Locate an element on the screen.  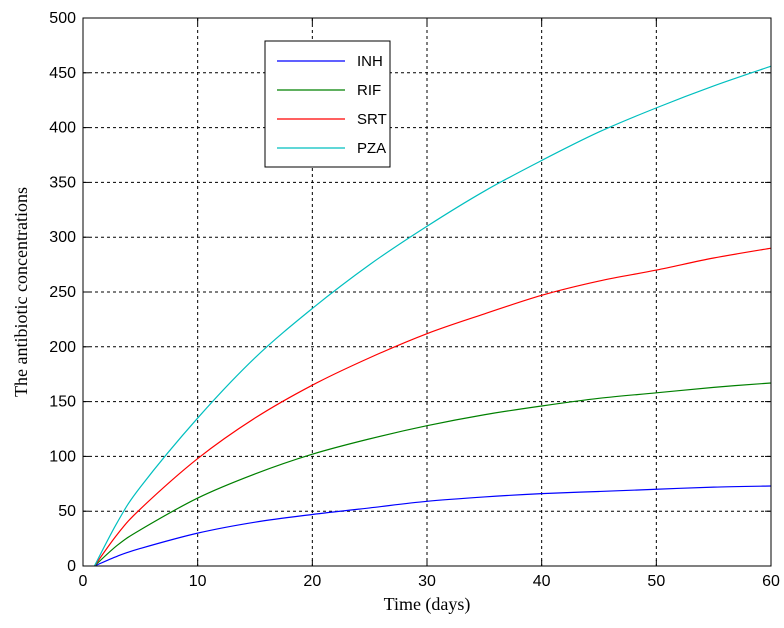
x-tick-label: 30 is located at coordinates (427, 581).